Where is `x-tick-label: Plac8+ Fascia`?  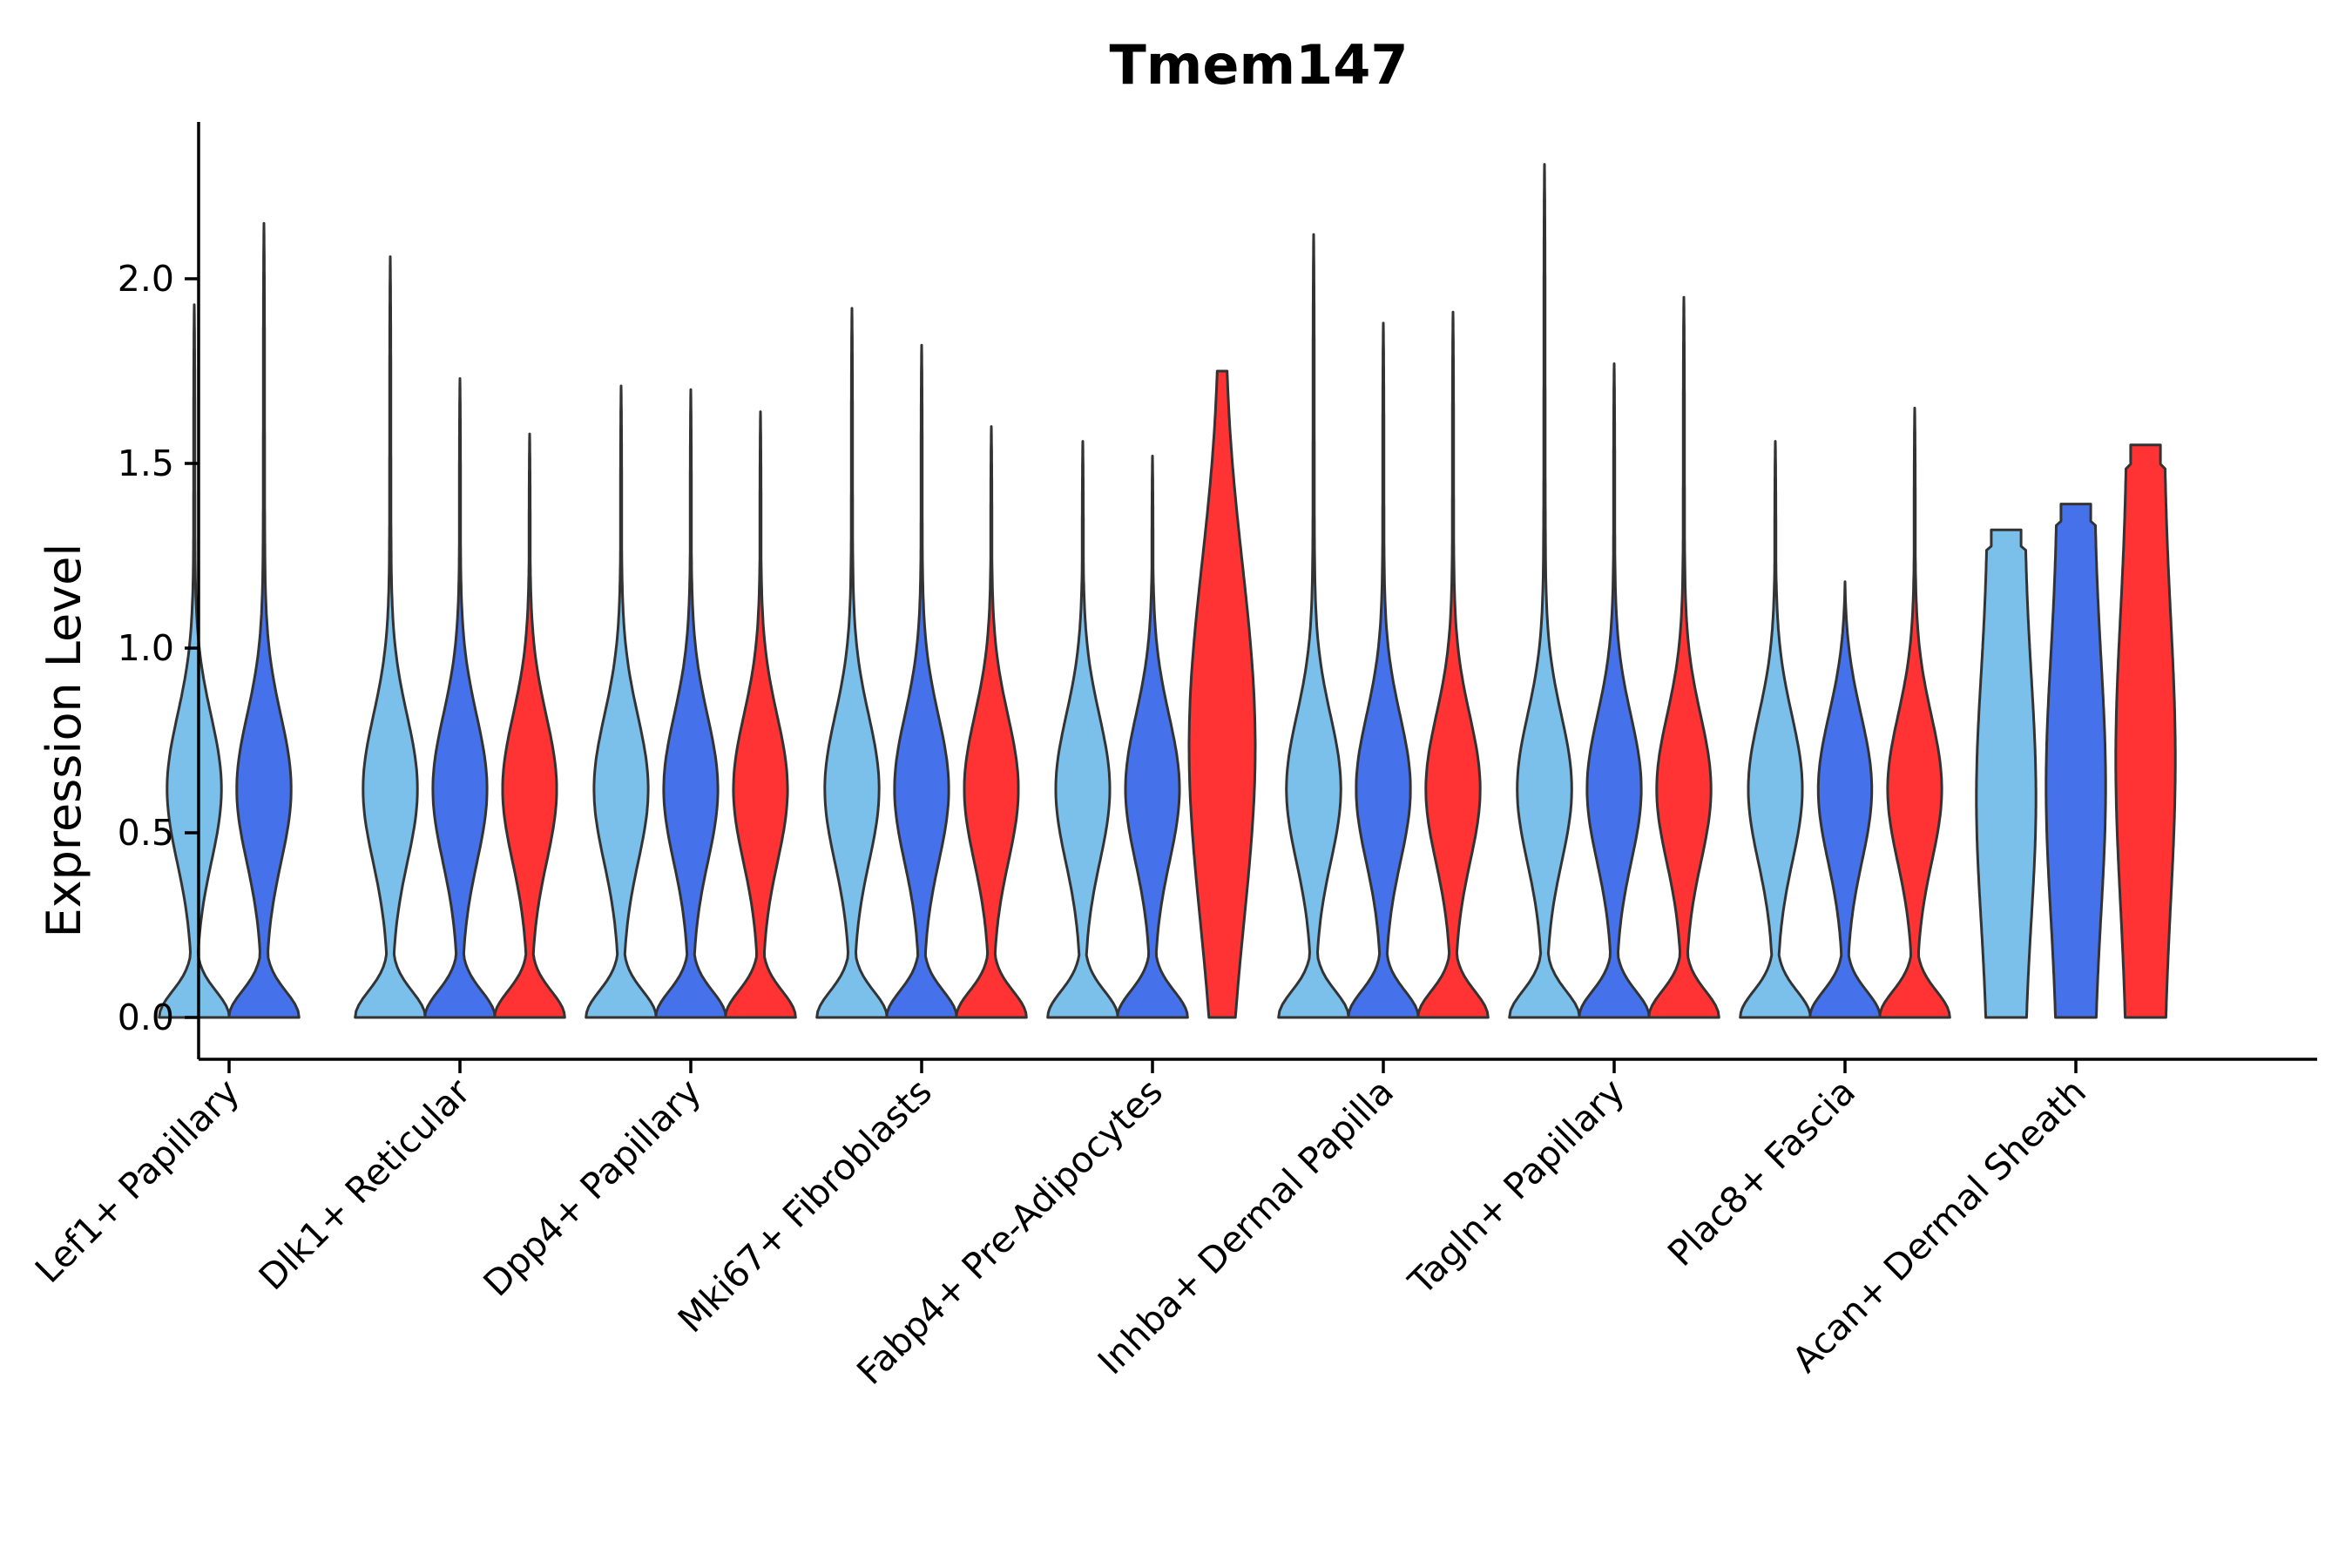 x-tick-label: Plac8+ Fascia is located at coordinates (1761, 1172).